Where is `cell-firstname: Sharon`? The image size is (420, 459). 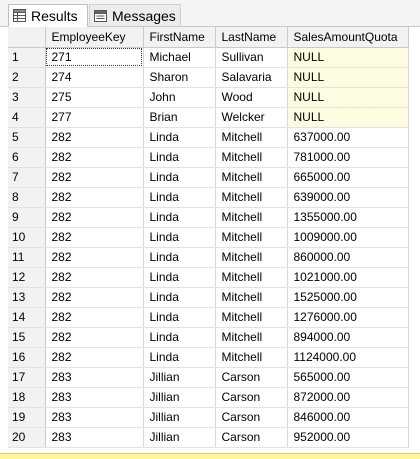
cell-firstname: Sharon is located at coordinates (179, 77).